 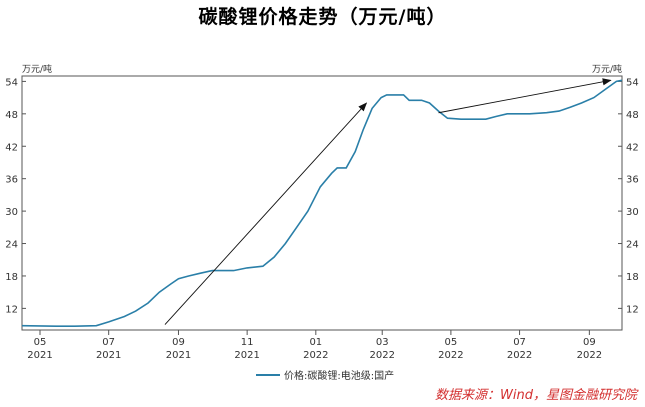 What do you see at coordinates (247, 342) in the screenshot?
I see `x-tick-label-month: 11` at bounding box center [247, 342].